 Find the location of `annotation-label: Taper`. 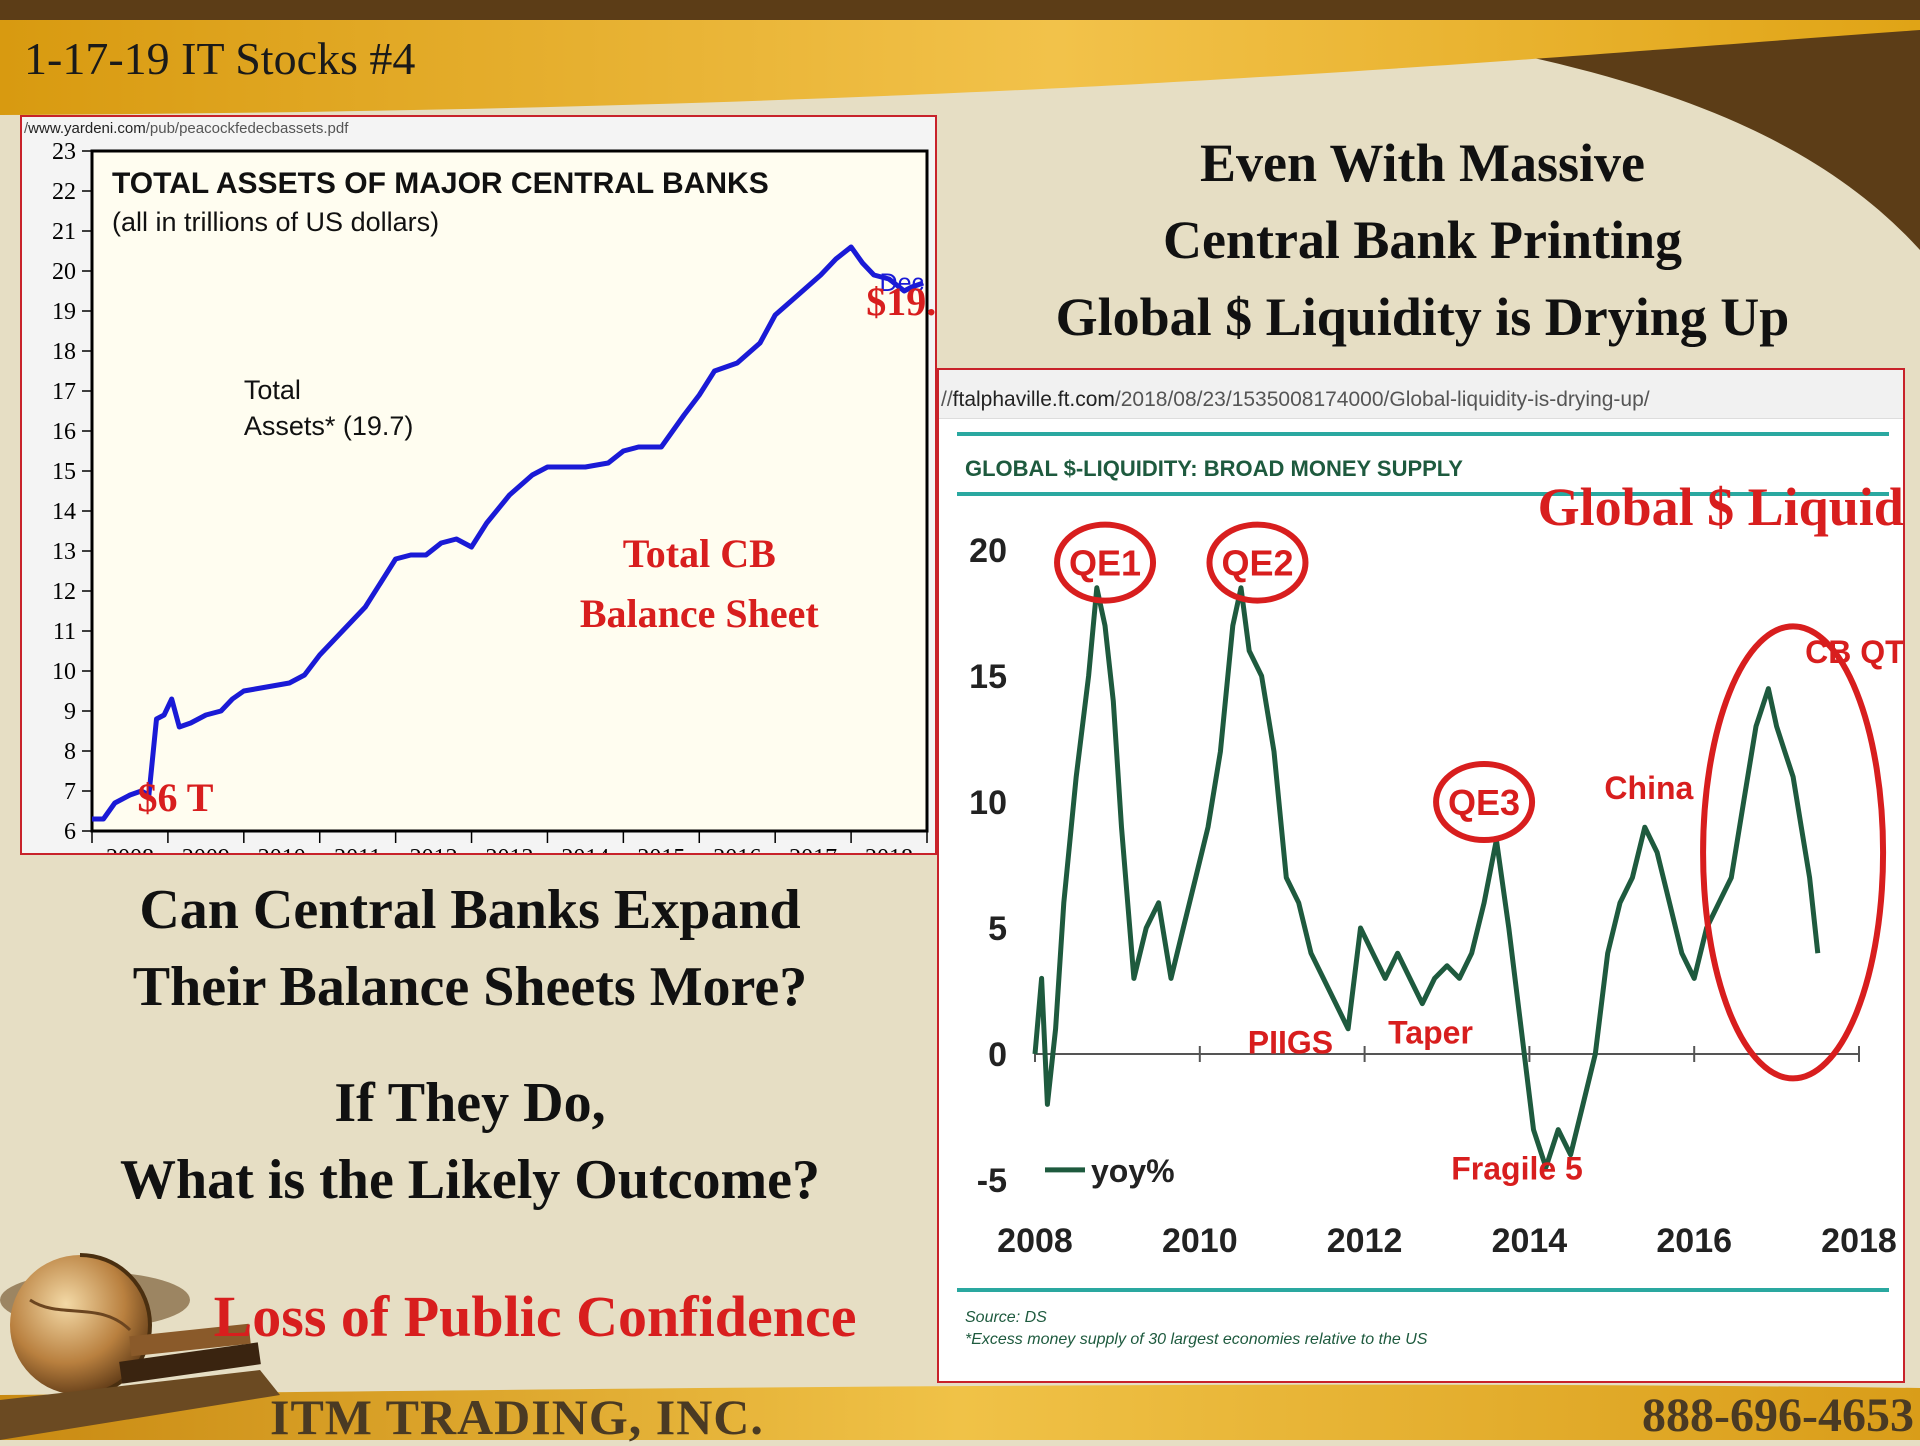

annotation-label: Taper is located at coordinates (1430, 1032).